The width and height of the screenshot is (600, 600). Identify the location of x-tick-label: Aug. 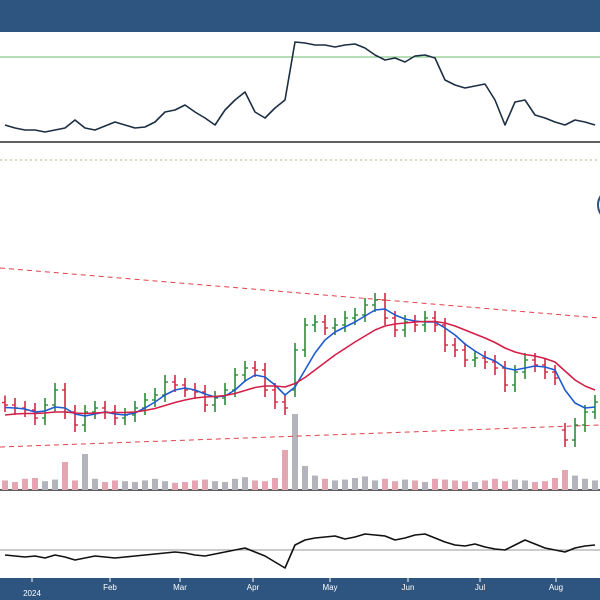
(556, 587).